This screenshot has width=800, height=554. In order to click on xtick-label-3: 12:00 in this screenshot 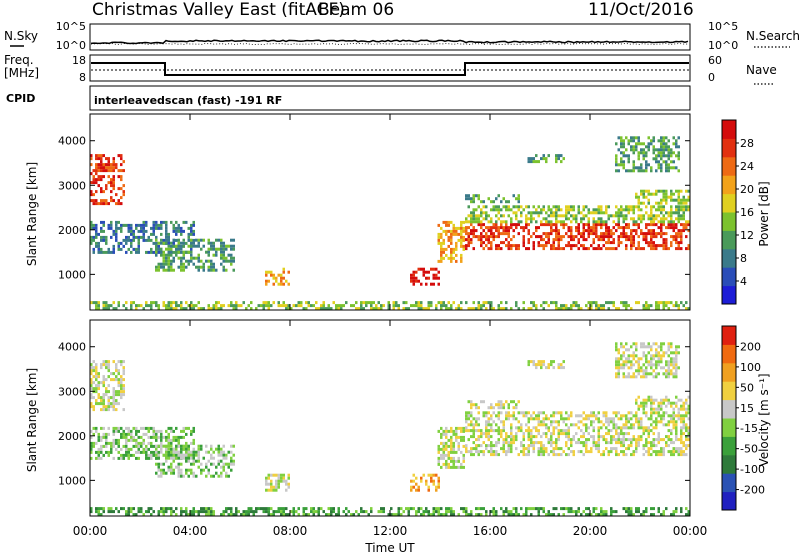, I will do `click(390, 531)`.